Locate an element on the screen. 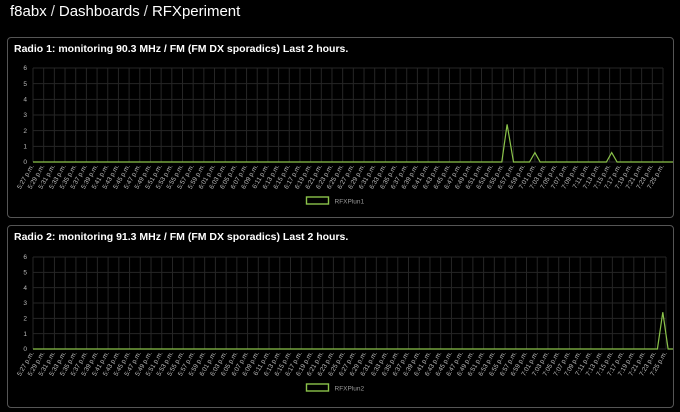  breadcrumb-user: f8abx is located at coordinates (28, 11).